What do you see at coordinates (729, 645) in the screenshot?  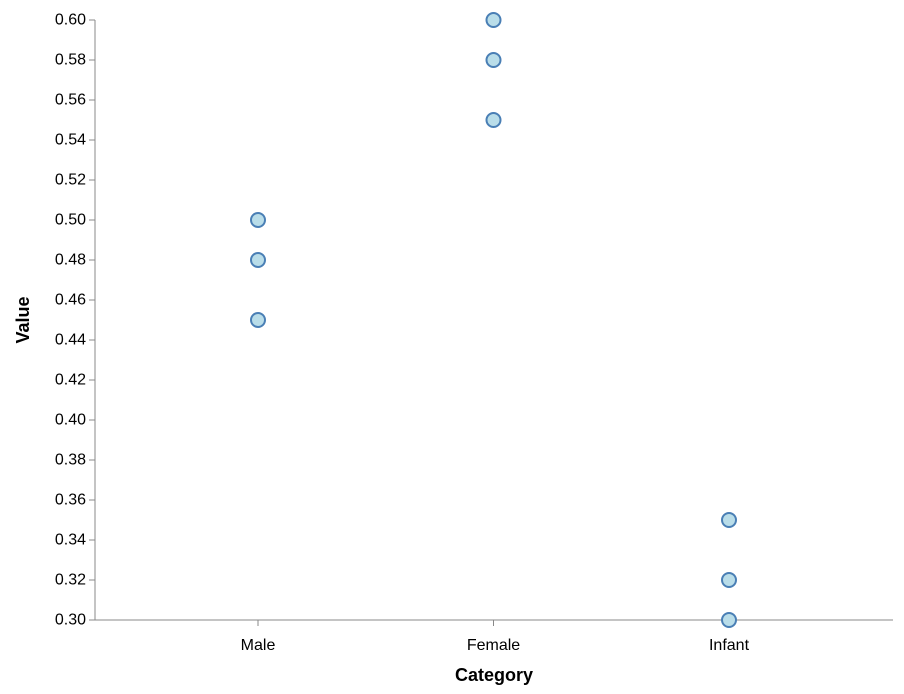 I see `x-tick-label: Infant` at bounding box center [729, 645].